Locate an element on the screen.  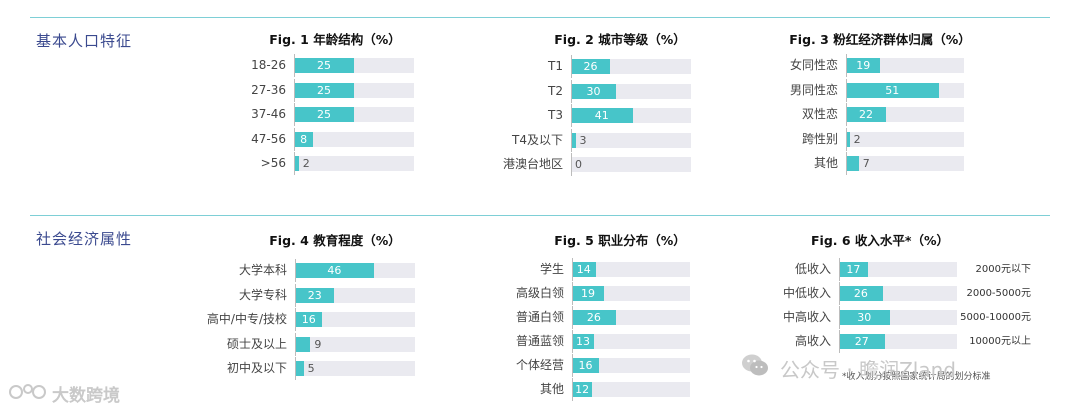
fig-3-value-label: 22 is located at coordinates (865, 114).